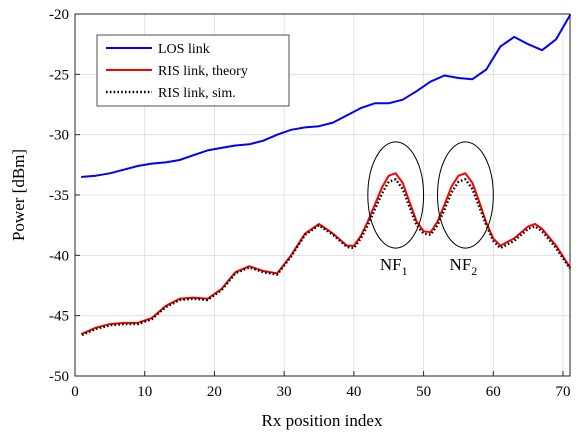 The width and height of the screenshot is (579, 437). Describe the element at coordinates (563, 392) in the screenshot. I see `x-tick-label: 70` at that location.